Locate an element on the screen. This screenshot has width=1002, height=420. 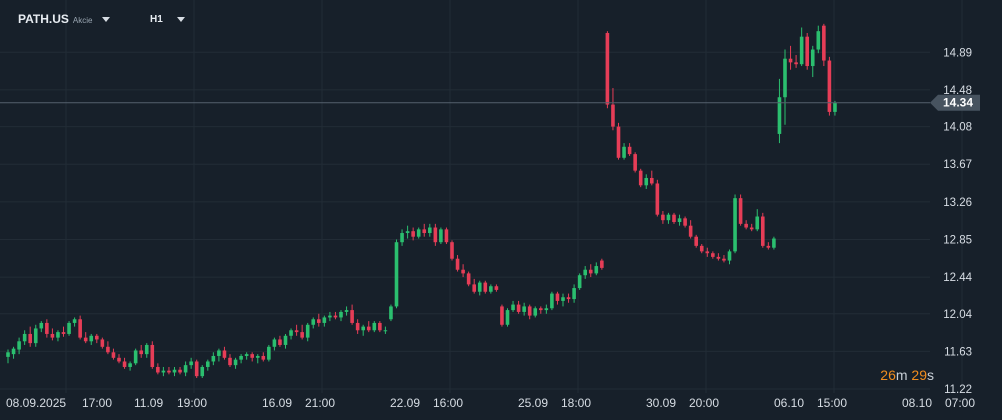
y-tick-label: 14.08 is located at coordinates (957, 128).